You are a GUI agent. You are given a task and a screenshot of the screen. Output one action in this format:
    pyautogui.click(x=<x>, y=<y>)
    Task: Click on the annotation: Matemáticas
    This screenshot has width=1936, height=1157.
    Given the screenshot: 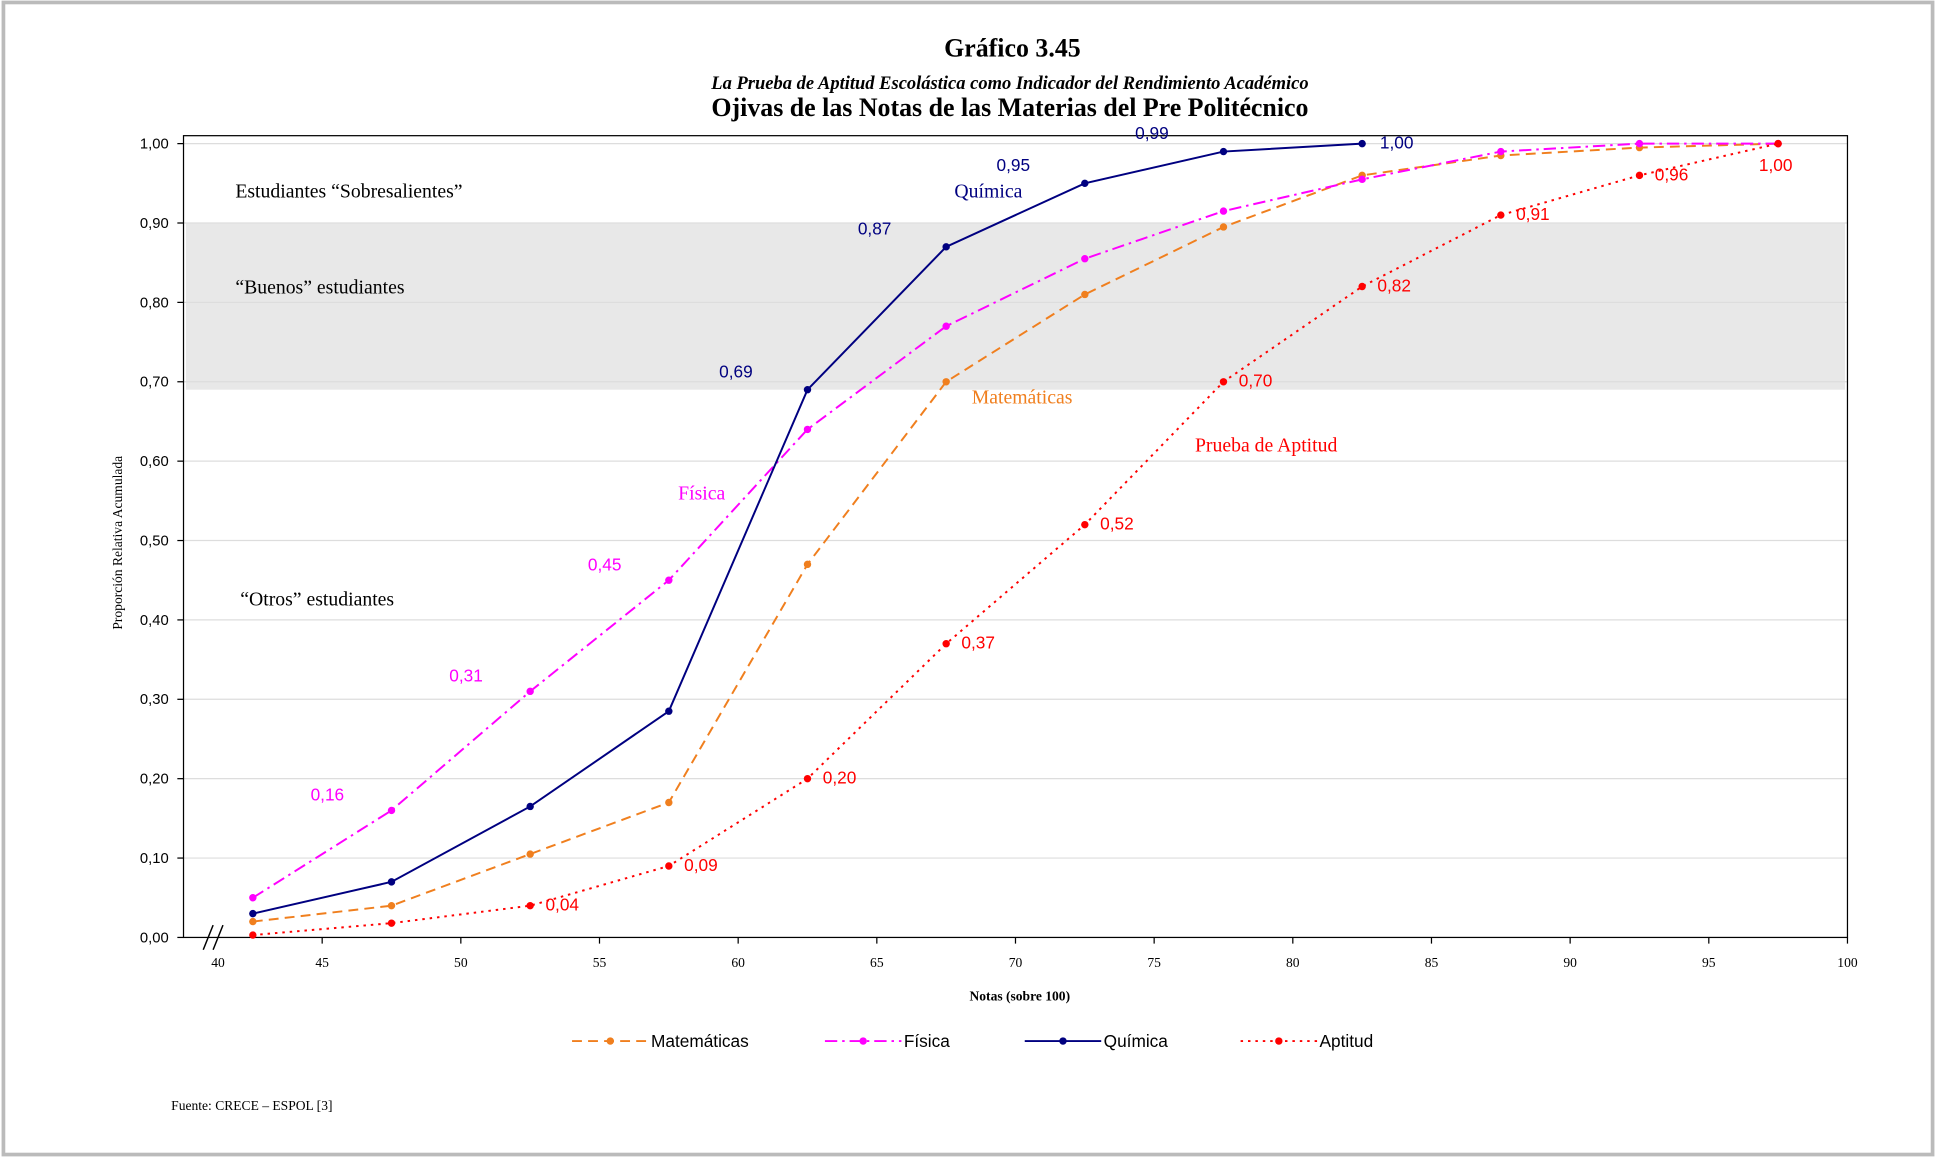 What is the action you would take?
    pyautogui.click(x=1022, y=397)
    